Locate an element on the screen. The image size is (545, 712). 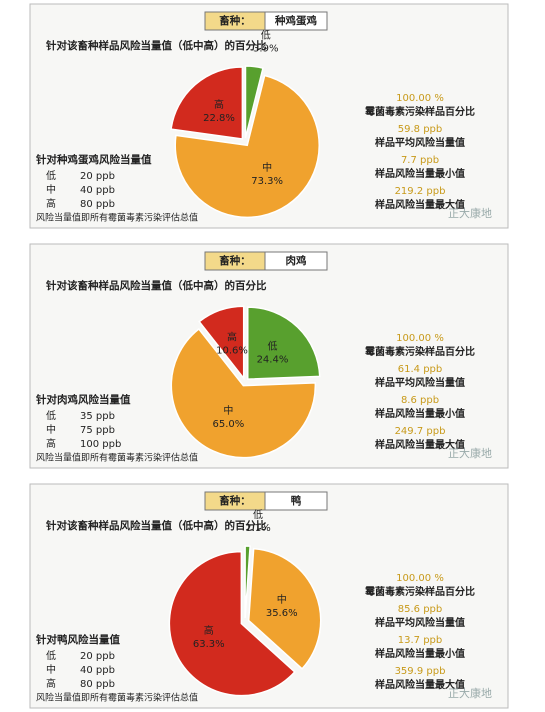
stat-value: 219.2 ppb is located at coordinates (420, 191).